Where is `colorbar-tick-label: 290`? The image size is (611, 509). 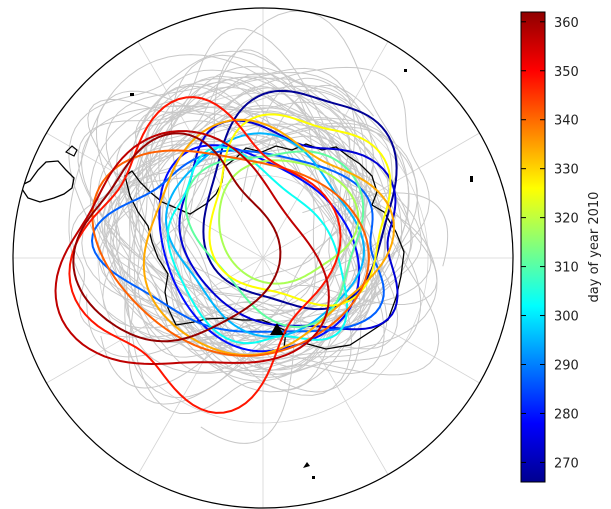 colorbar-tick-label: 290 is located at coordinates (566, 366).